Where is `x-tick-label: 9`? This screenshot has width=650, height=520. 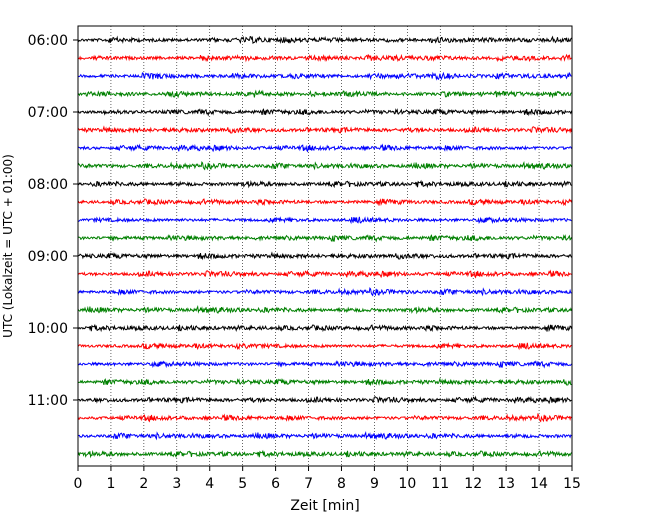
x-tick-label: 9 is located at coordinates (374, 484).